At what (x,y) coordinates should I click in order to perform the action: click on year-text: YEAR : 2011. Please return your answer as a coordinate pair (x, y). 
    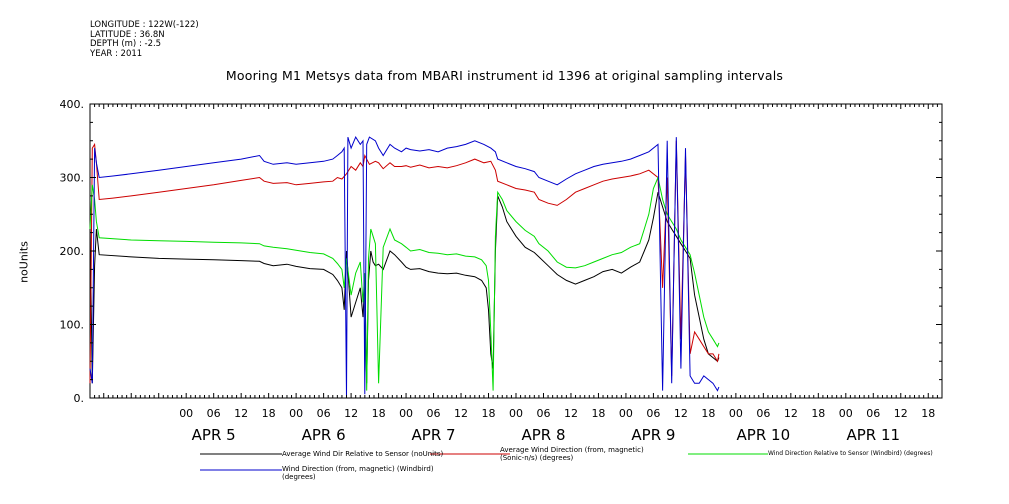
    Looking at the image, I should click on (116, 53).